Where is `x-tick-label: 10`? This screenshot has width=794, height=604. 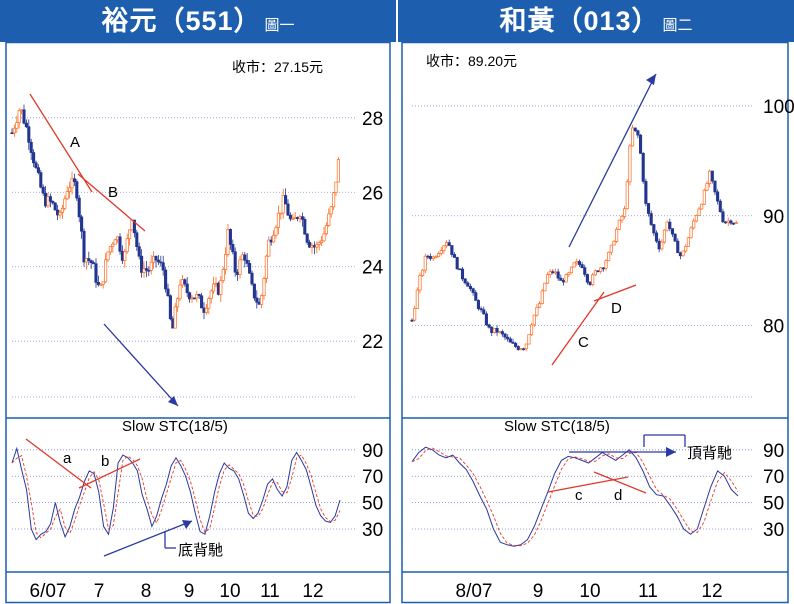
x-tick-label: 10 is located at coordinates (589, 591).